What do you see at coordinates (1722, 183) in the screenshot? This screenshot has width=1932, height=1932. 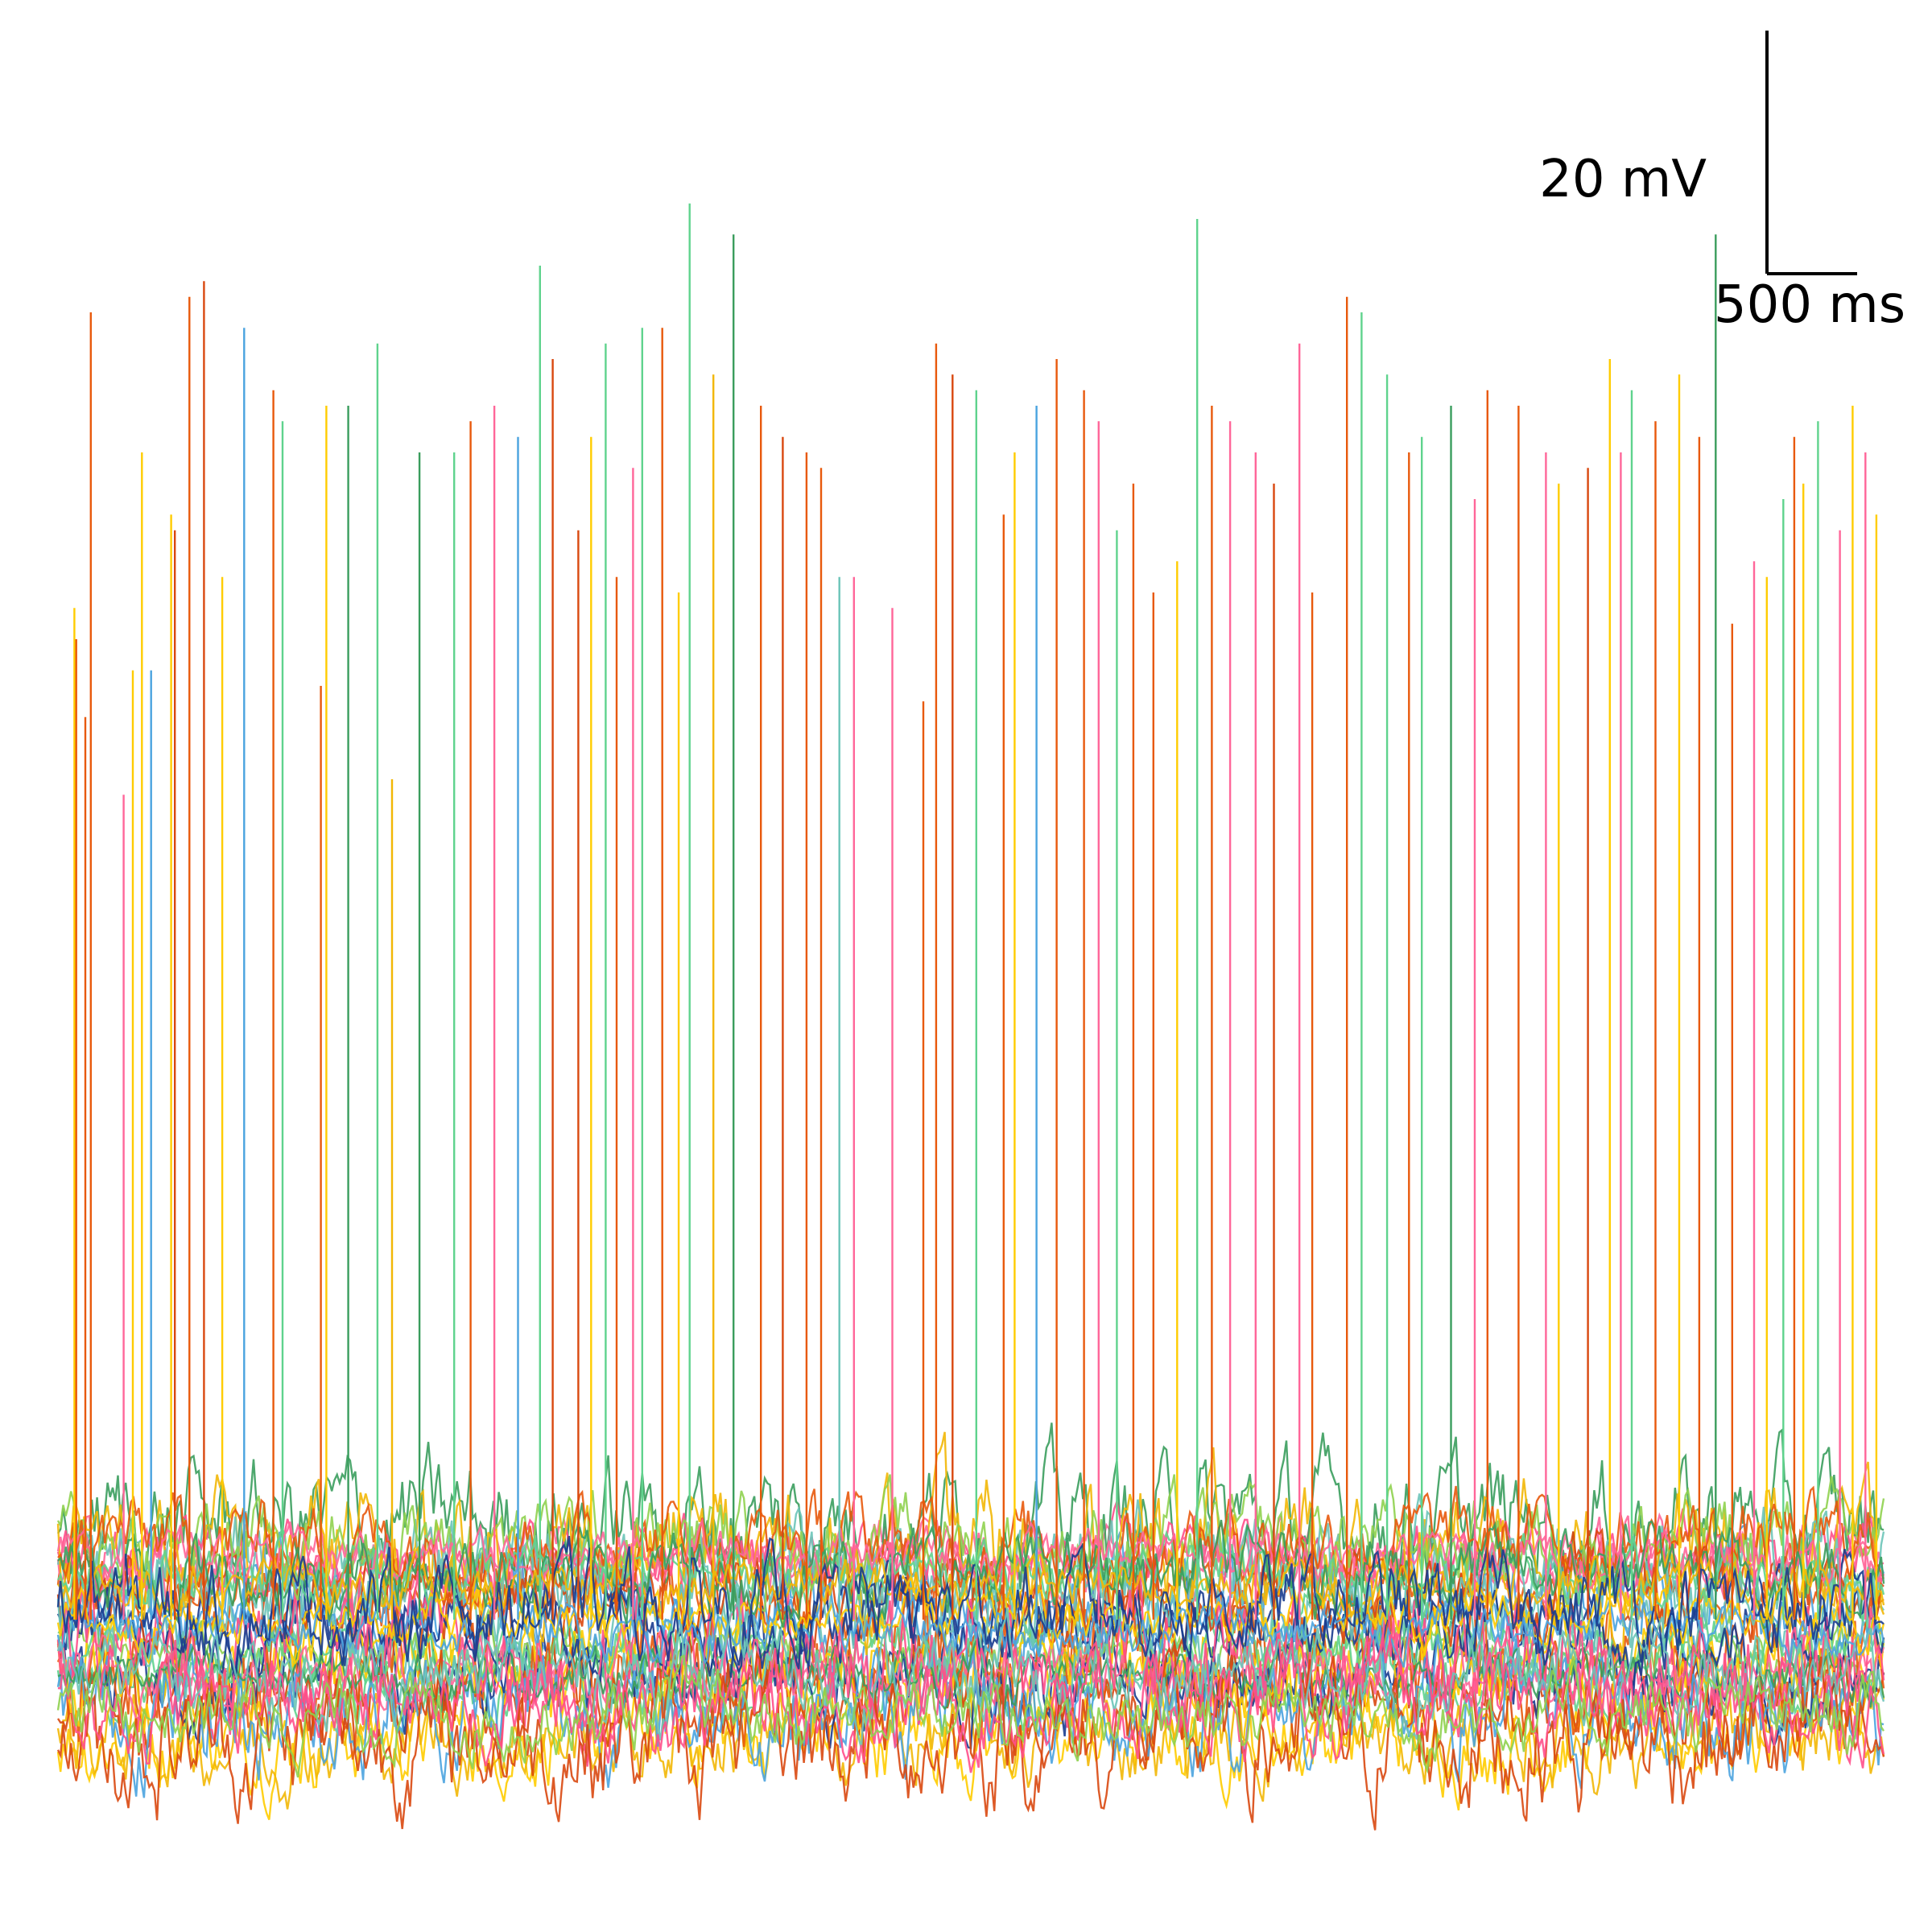 I see `scale-bar: 20 mV 500 ms` at bounding box center [1722, 183].